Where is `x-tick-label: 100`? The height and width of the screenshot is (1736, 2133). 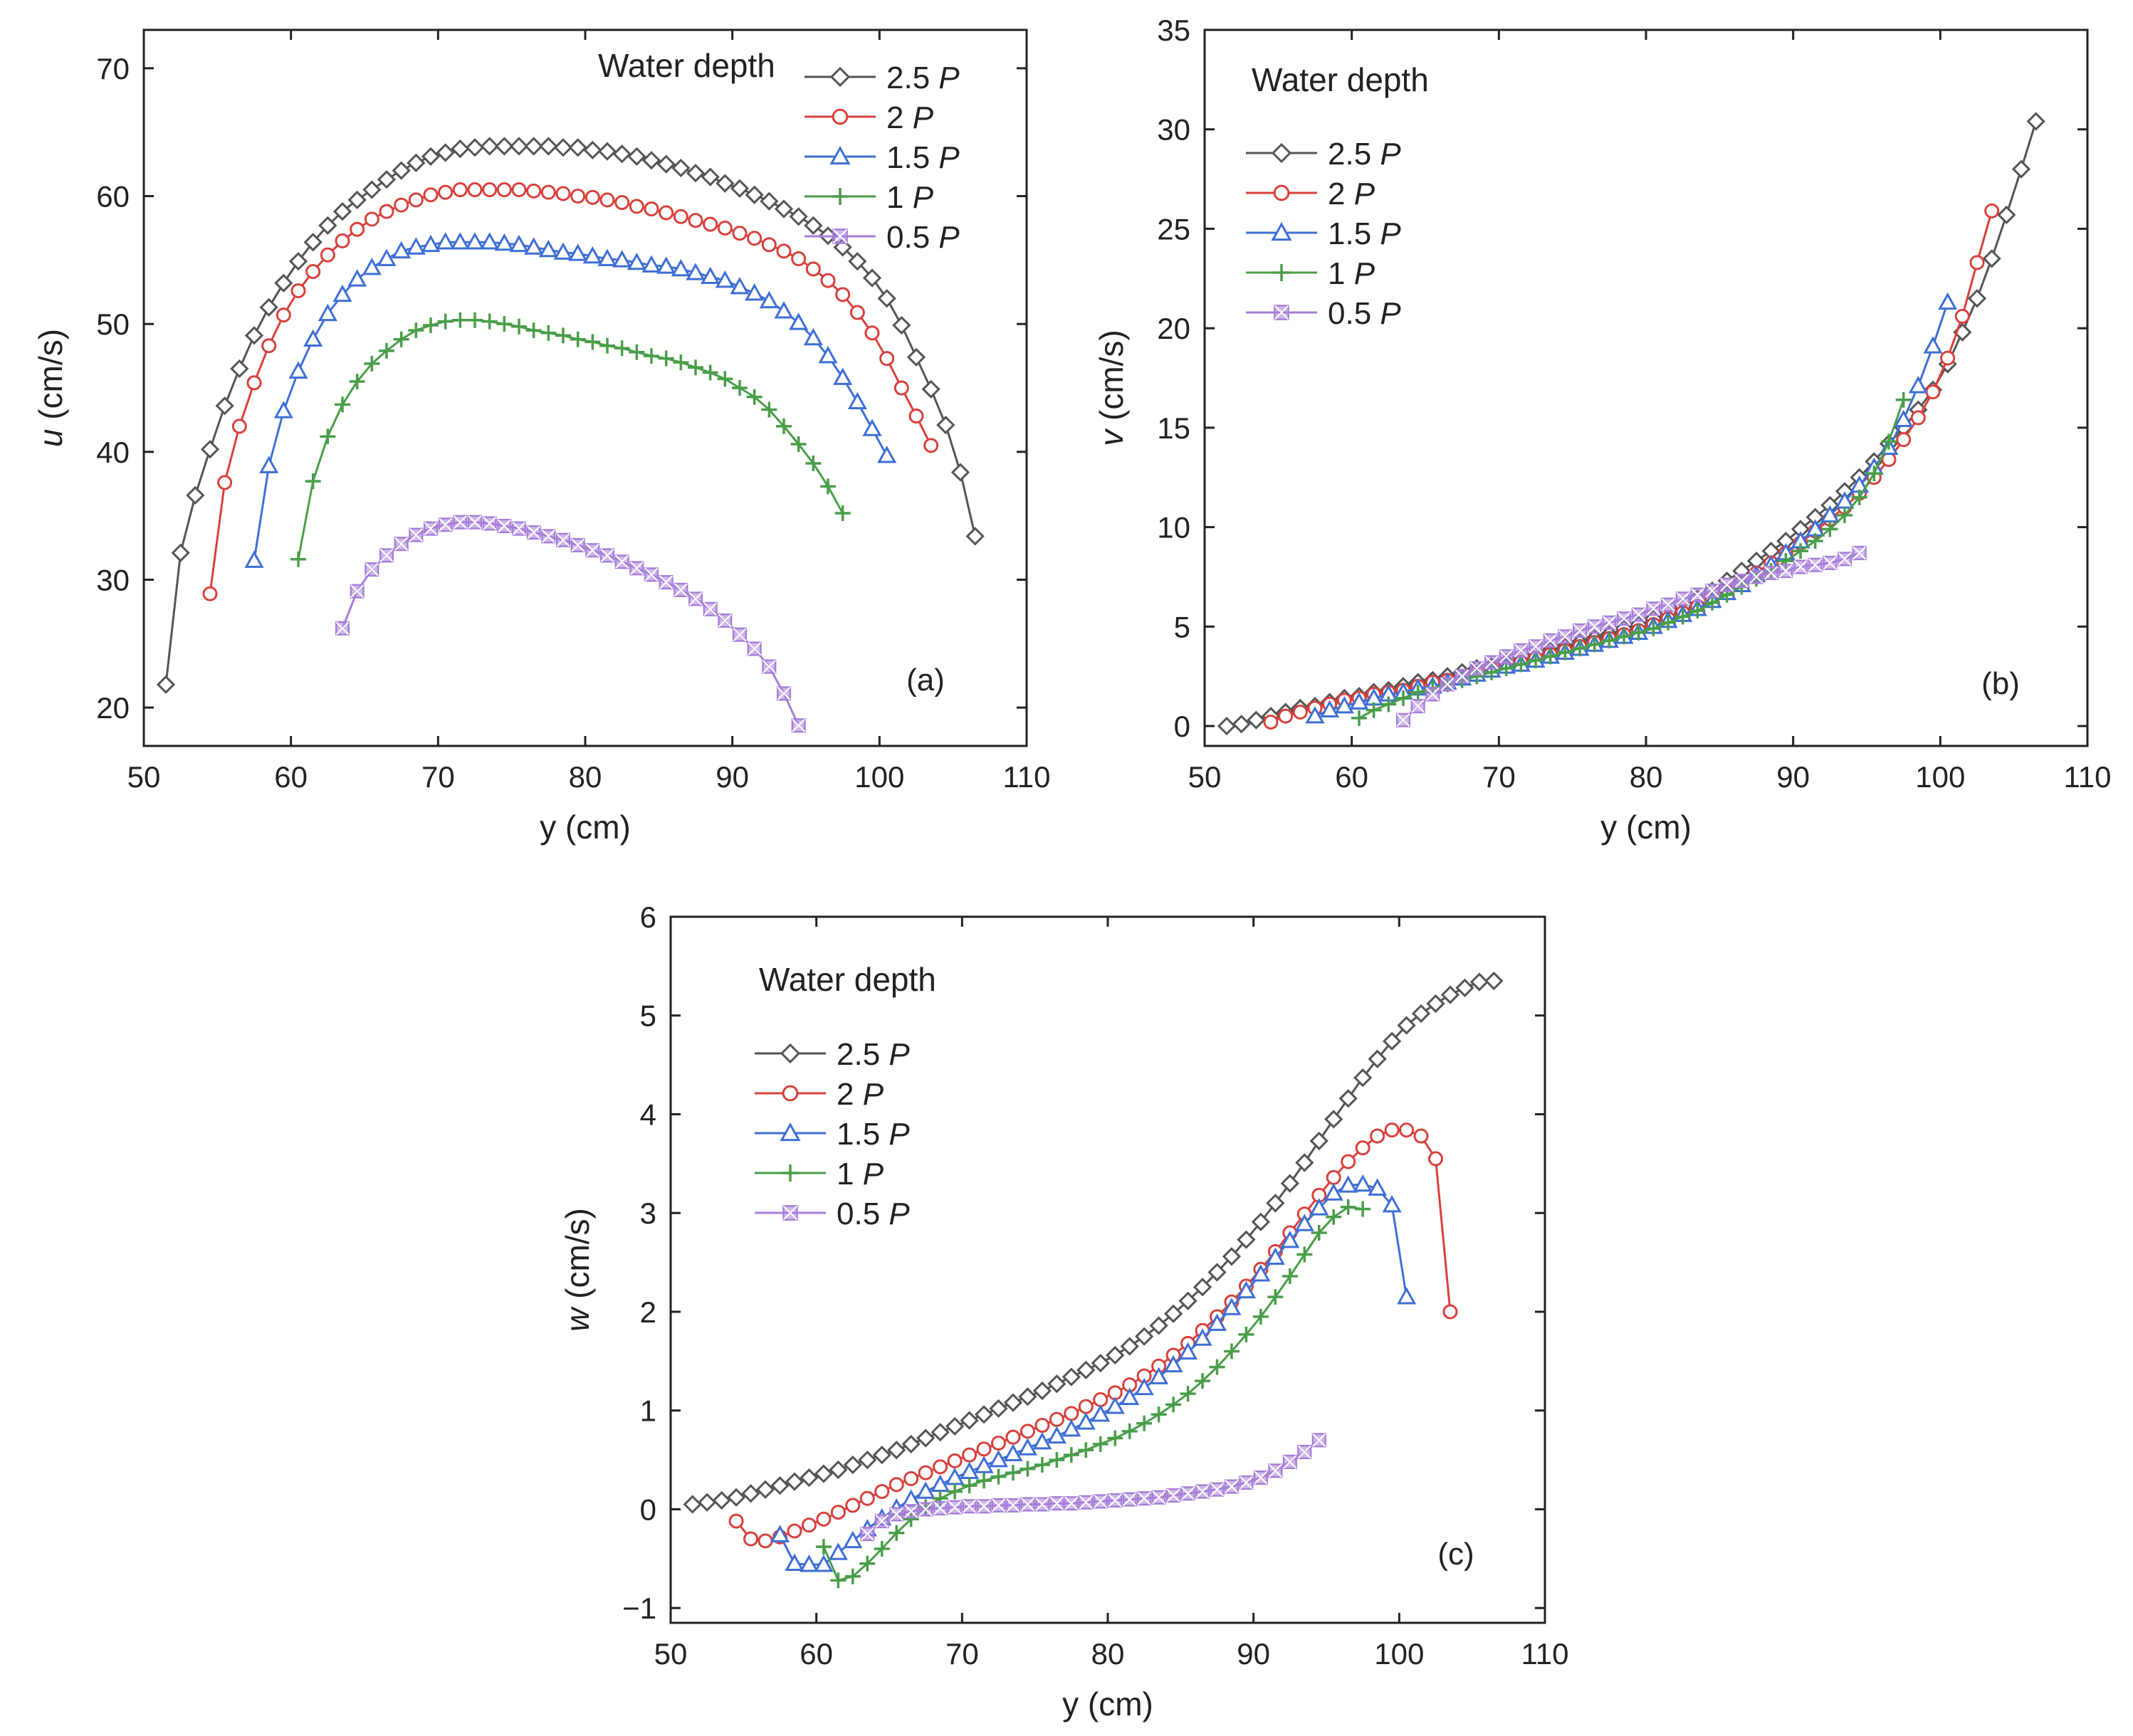
x-tick-label: 100 is located at coordinates (1399, 1654).